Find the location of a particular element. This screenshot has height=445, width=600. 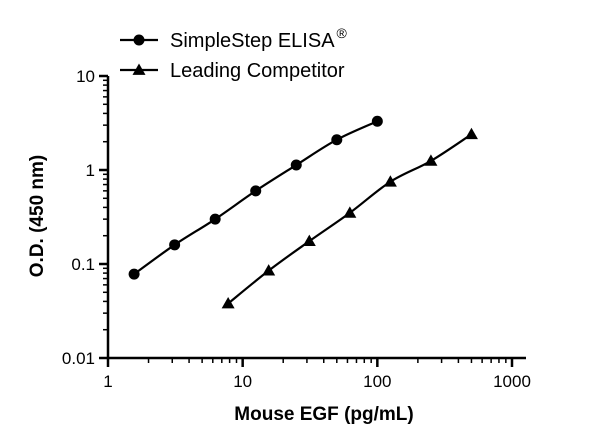

x-tick-label: 100 is located at coordinates (377, 381).